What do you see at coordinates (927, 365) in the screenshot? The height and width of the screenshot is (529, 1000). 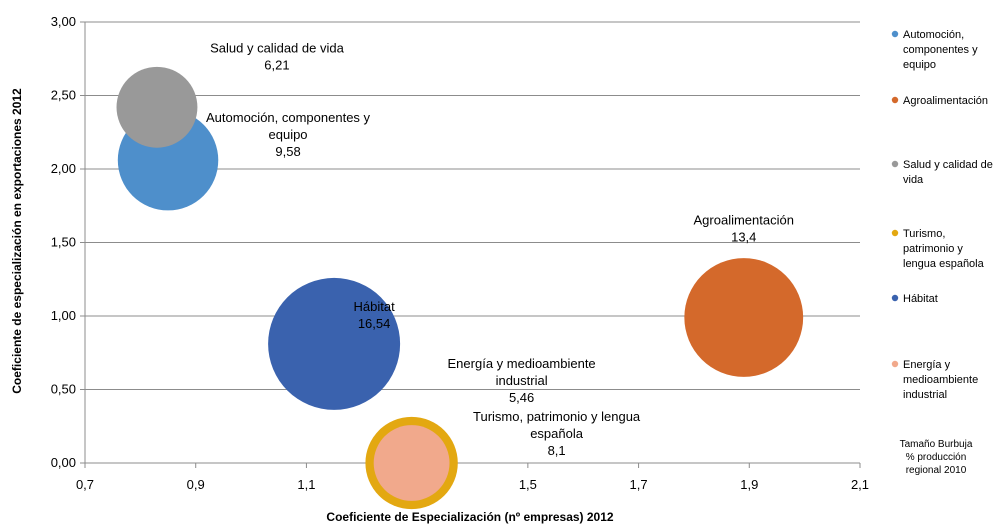 I see `legend-label: Energía y` at bounding box center [927, 365].